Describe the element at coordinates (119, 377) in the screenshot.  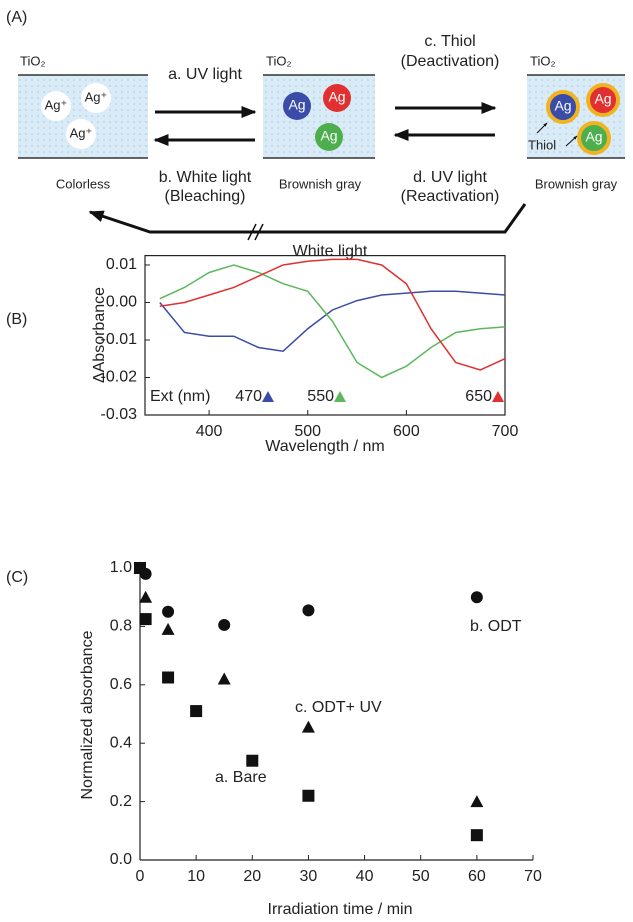
I see `y-tick-label: -0.02` at that location.